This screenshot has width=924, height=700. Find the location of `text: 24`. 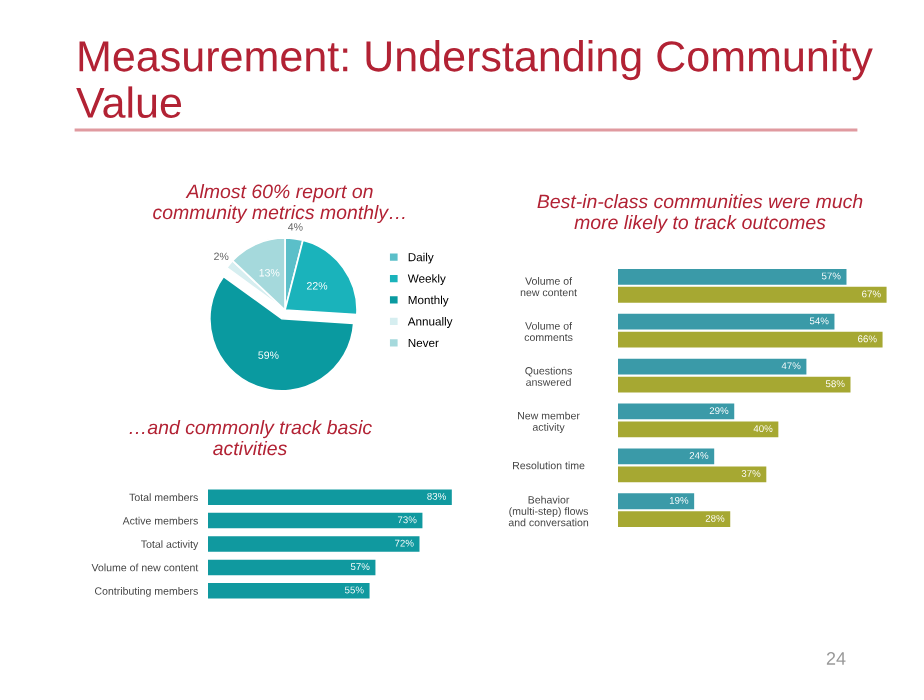

text: 24 is located at coordinates (836, 658).